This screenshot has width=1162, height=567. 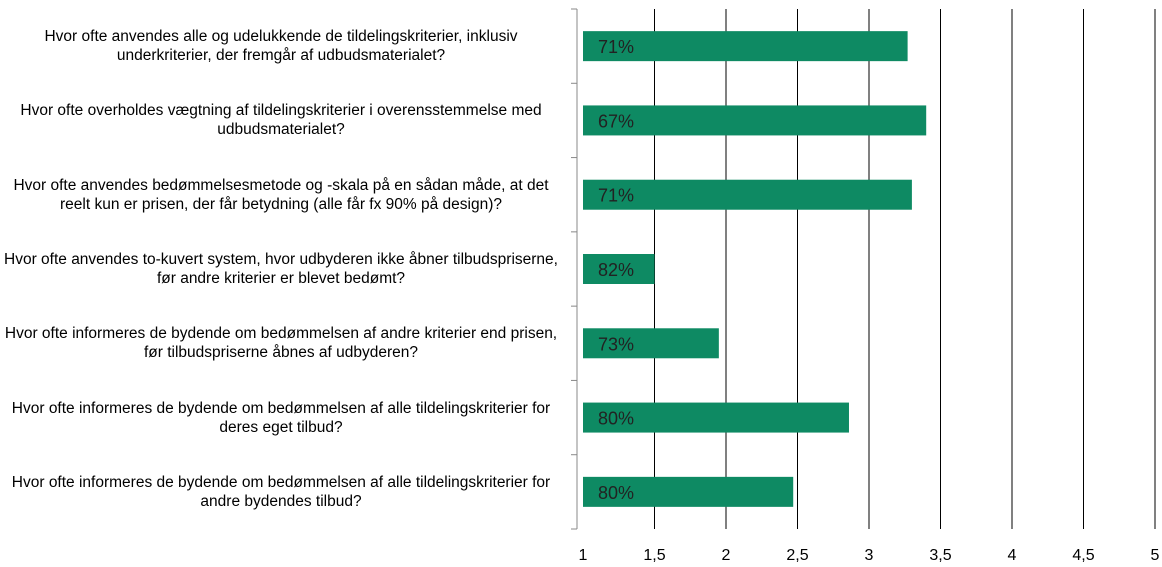 I want to click on bar-annotation: 82%, so click(x=616, y=270).